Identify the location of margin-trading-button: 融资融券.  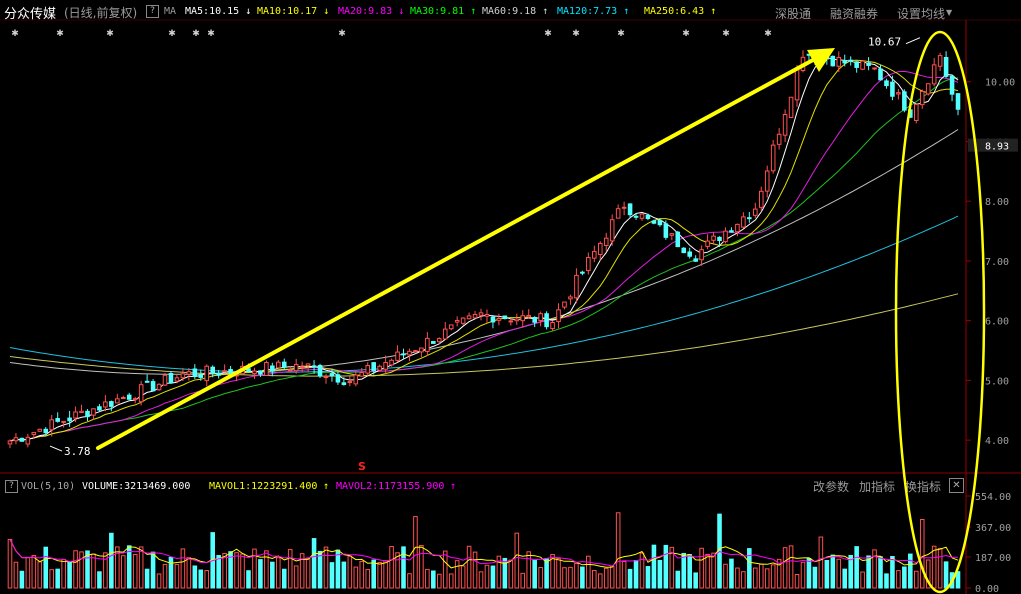
(854, 14).